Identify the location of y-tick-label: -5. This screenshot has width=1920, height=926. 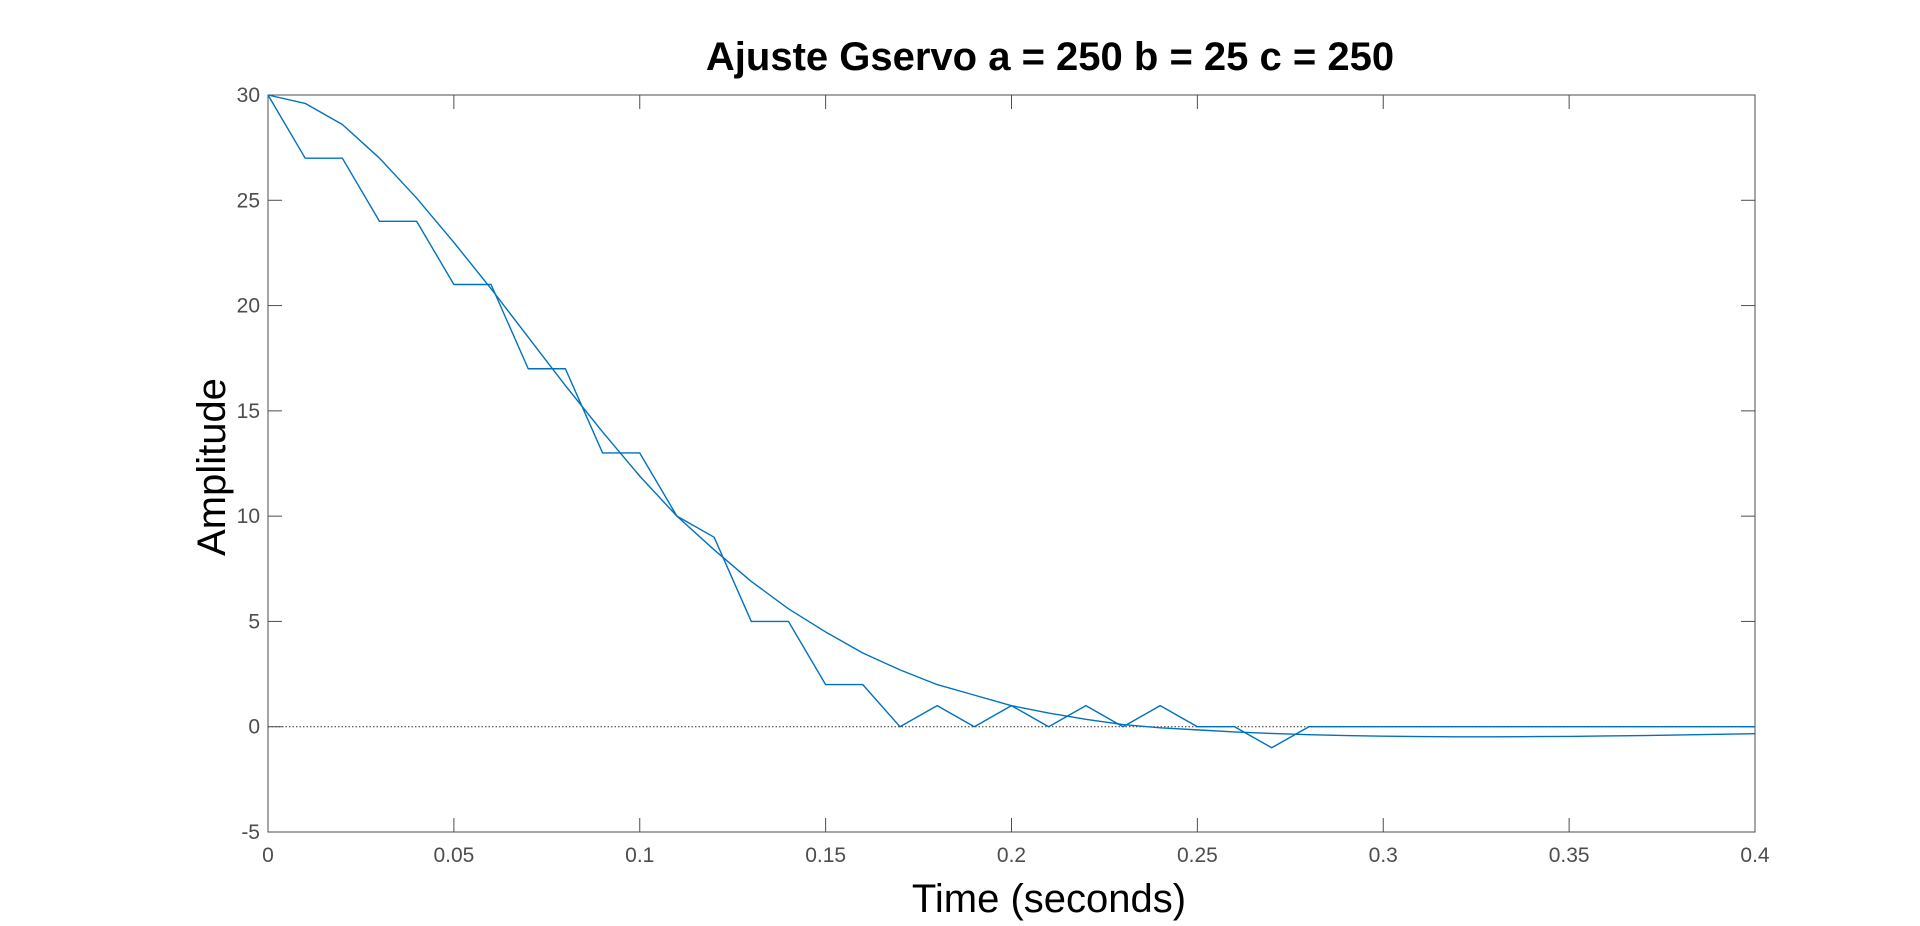
(250, 832).